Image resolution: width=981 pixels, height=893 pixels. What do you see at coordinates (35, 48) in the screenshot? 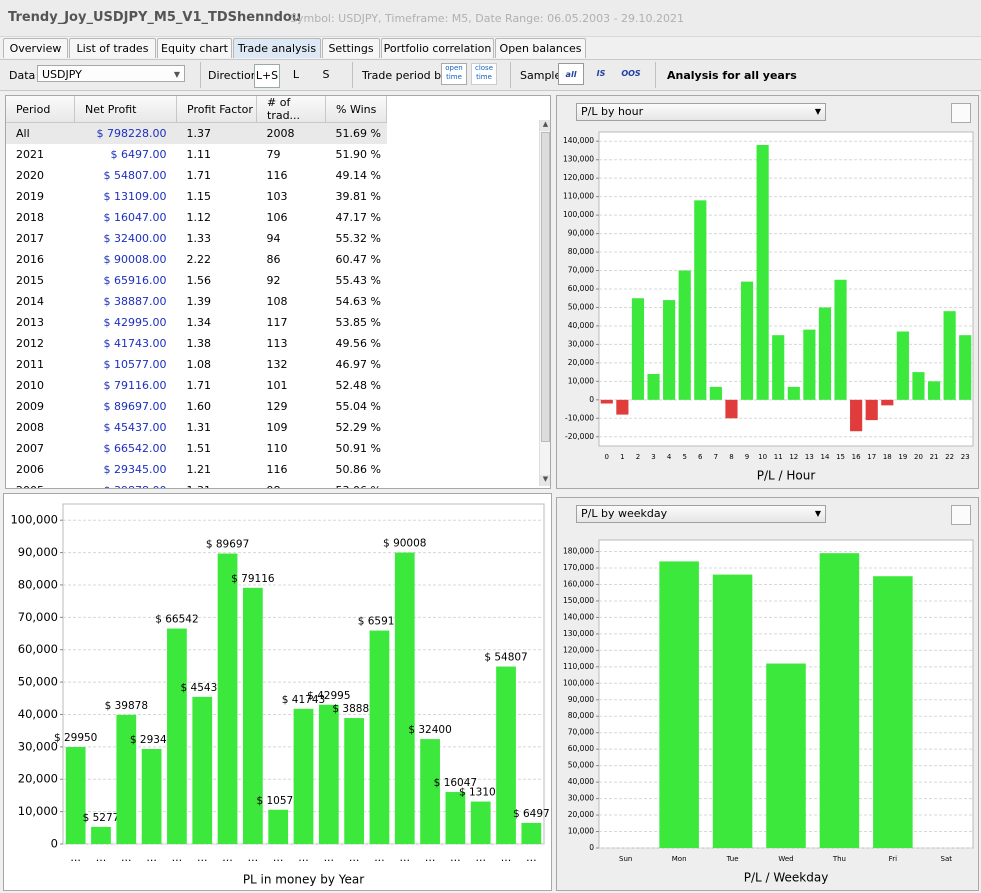
I see `tab: Overview` at bounding box center [35, 48].